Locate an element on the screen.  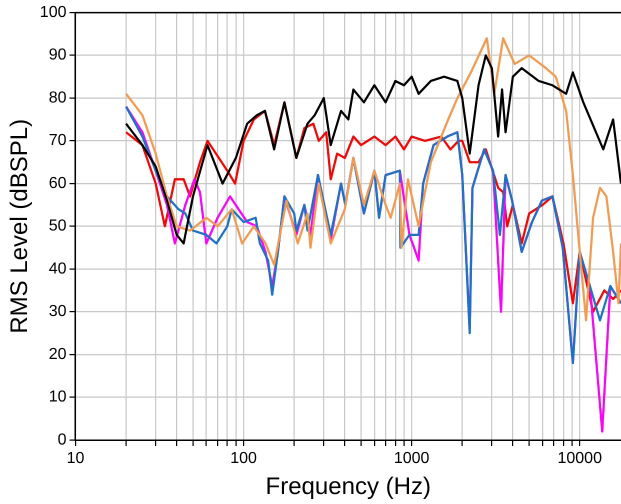
y-tick-label: 50 is located at coordinates (57, 226).